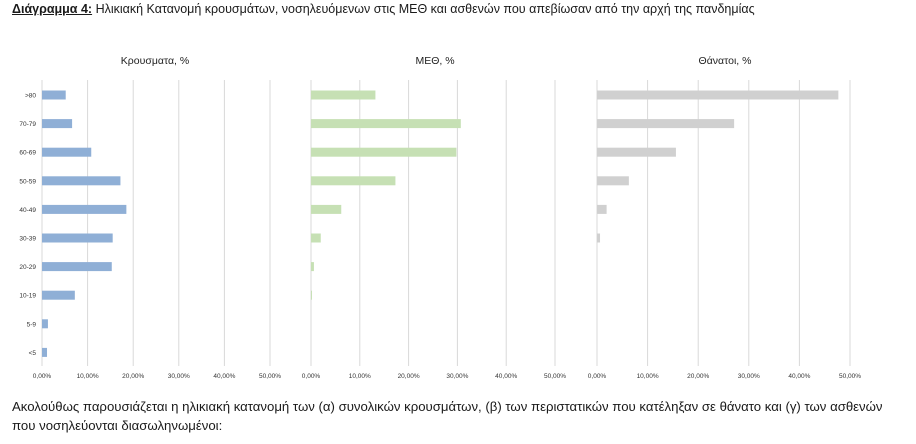 The height and width of the screenshot is (444, 916). I want to click on category-label: 70-79, so click(27, 124).